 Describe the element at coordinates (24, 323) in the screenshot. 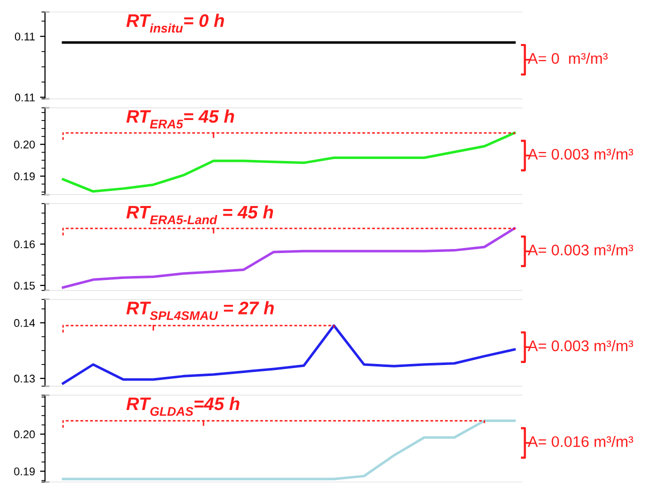

I see `y-tick-label: 0.14` at that location.